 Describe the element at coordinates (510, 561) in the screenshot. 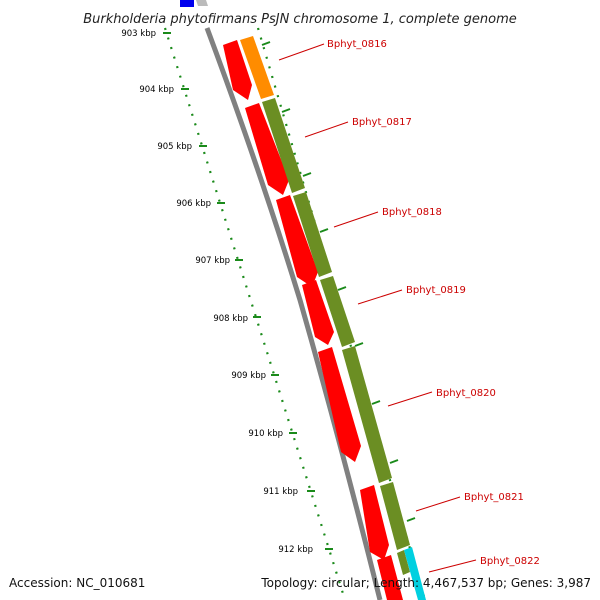

I see `gene-label-bphyt-0822: Bphyt_0822` at that location.